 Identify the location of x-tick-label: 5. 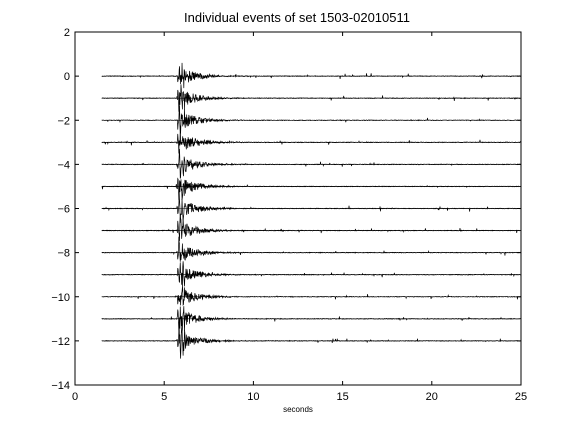
(164, 397).